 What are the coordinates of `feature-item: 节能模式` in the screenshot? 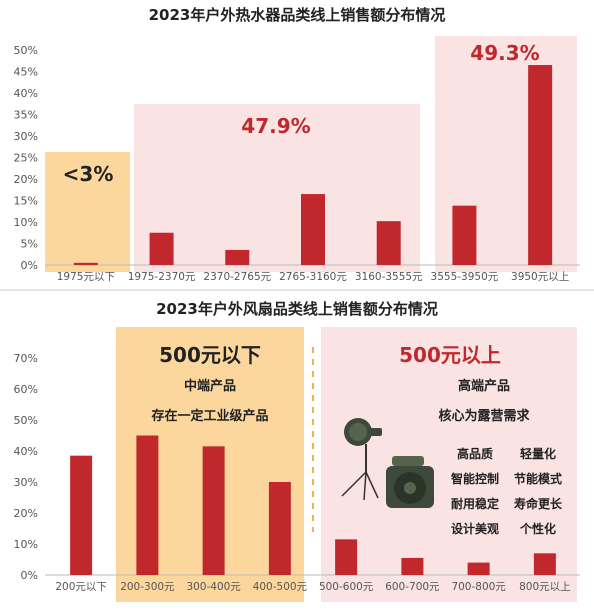 It's located at (538, 478).